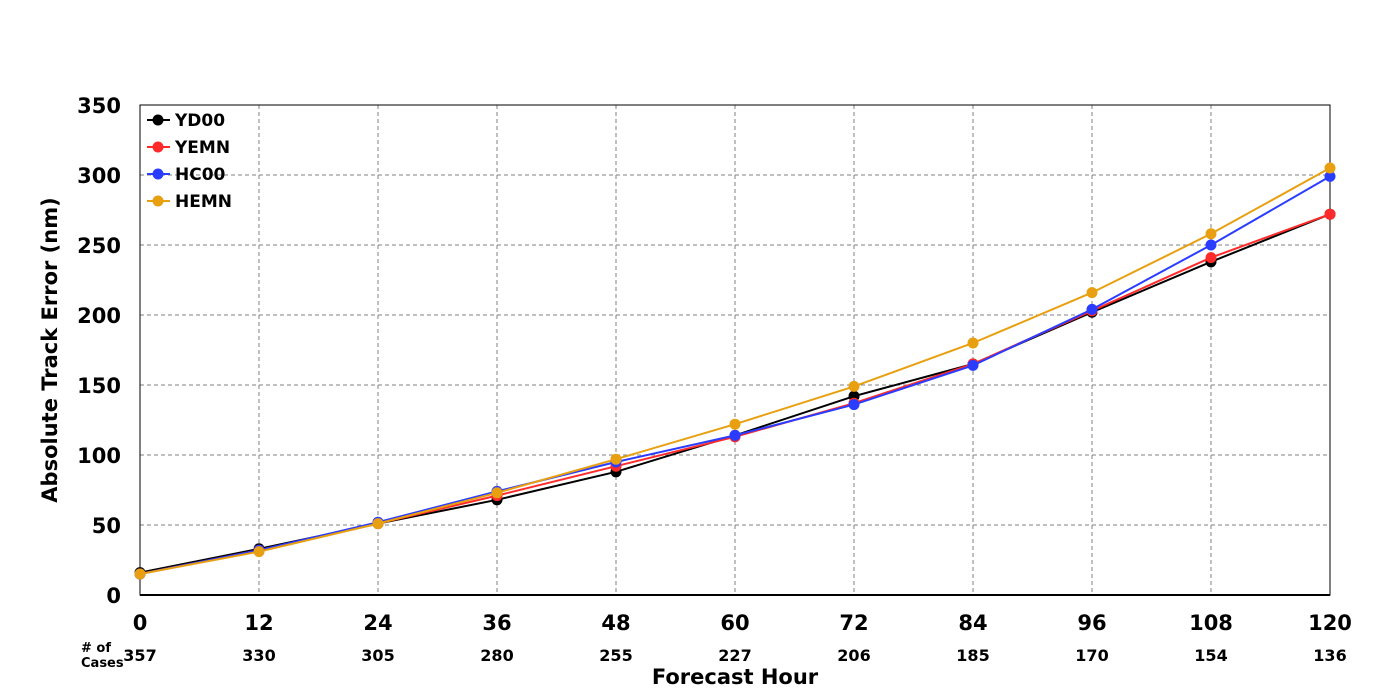 The width and height of the screenshot is (1400, 700). I want to click on cases-label-line: # of, so click(96, 648).